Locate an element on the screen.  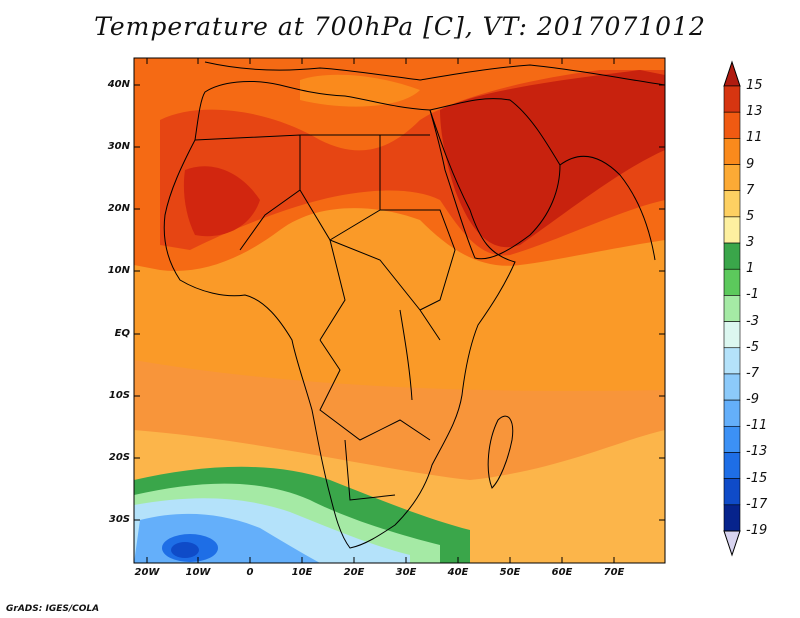
lon-label-0: 0 is located at coordinates (250, 572).